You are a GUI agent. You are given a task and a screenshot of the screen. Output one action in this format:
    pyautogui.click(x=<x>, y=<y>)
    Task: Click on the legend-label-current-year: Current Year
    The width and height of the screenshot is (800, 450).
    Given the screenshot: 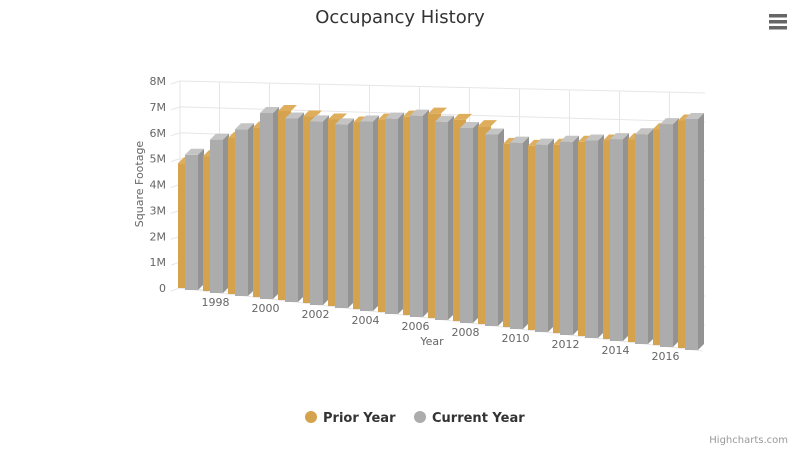 What is the action you would take?
    pyautogui.click(x=478, y=418)
    